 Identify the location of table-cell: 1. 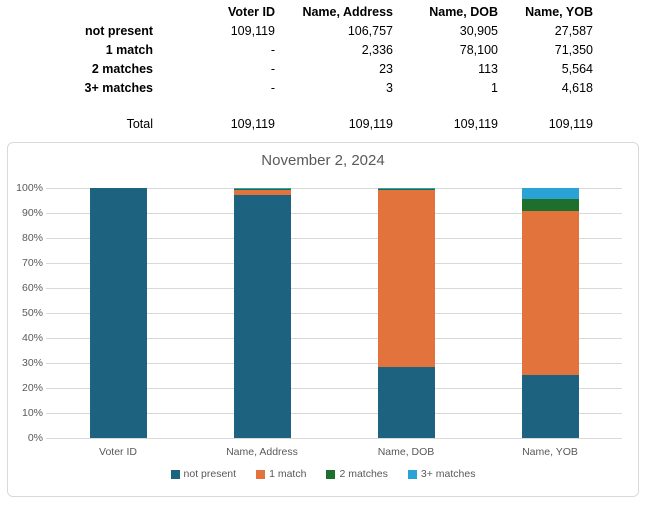
(494, 88).